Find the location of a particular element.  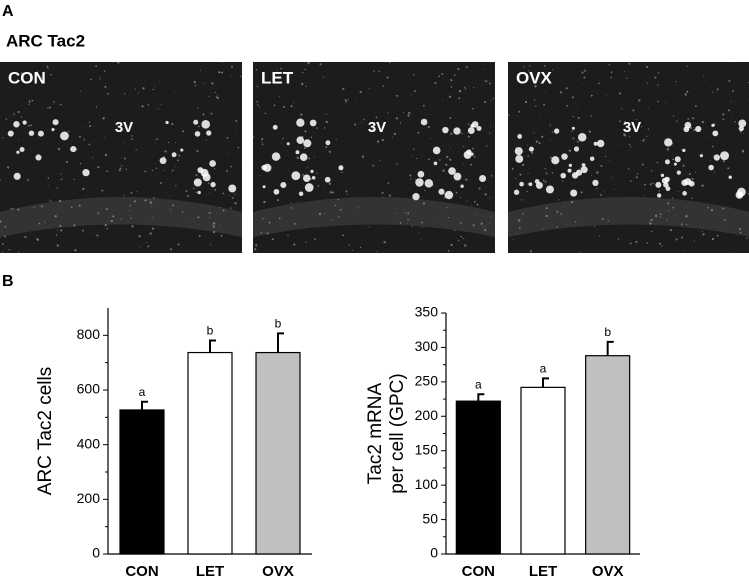

x-tick-label: LET is located at coordinates (543, 571).